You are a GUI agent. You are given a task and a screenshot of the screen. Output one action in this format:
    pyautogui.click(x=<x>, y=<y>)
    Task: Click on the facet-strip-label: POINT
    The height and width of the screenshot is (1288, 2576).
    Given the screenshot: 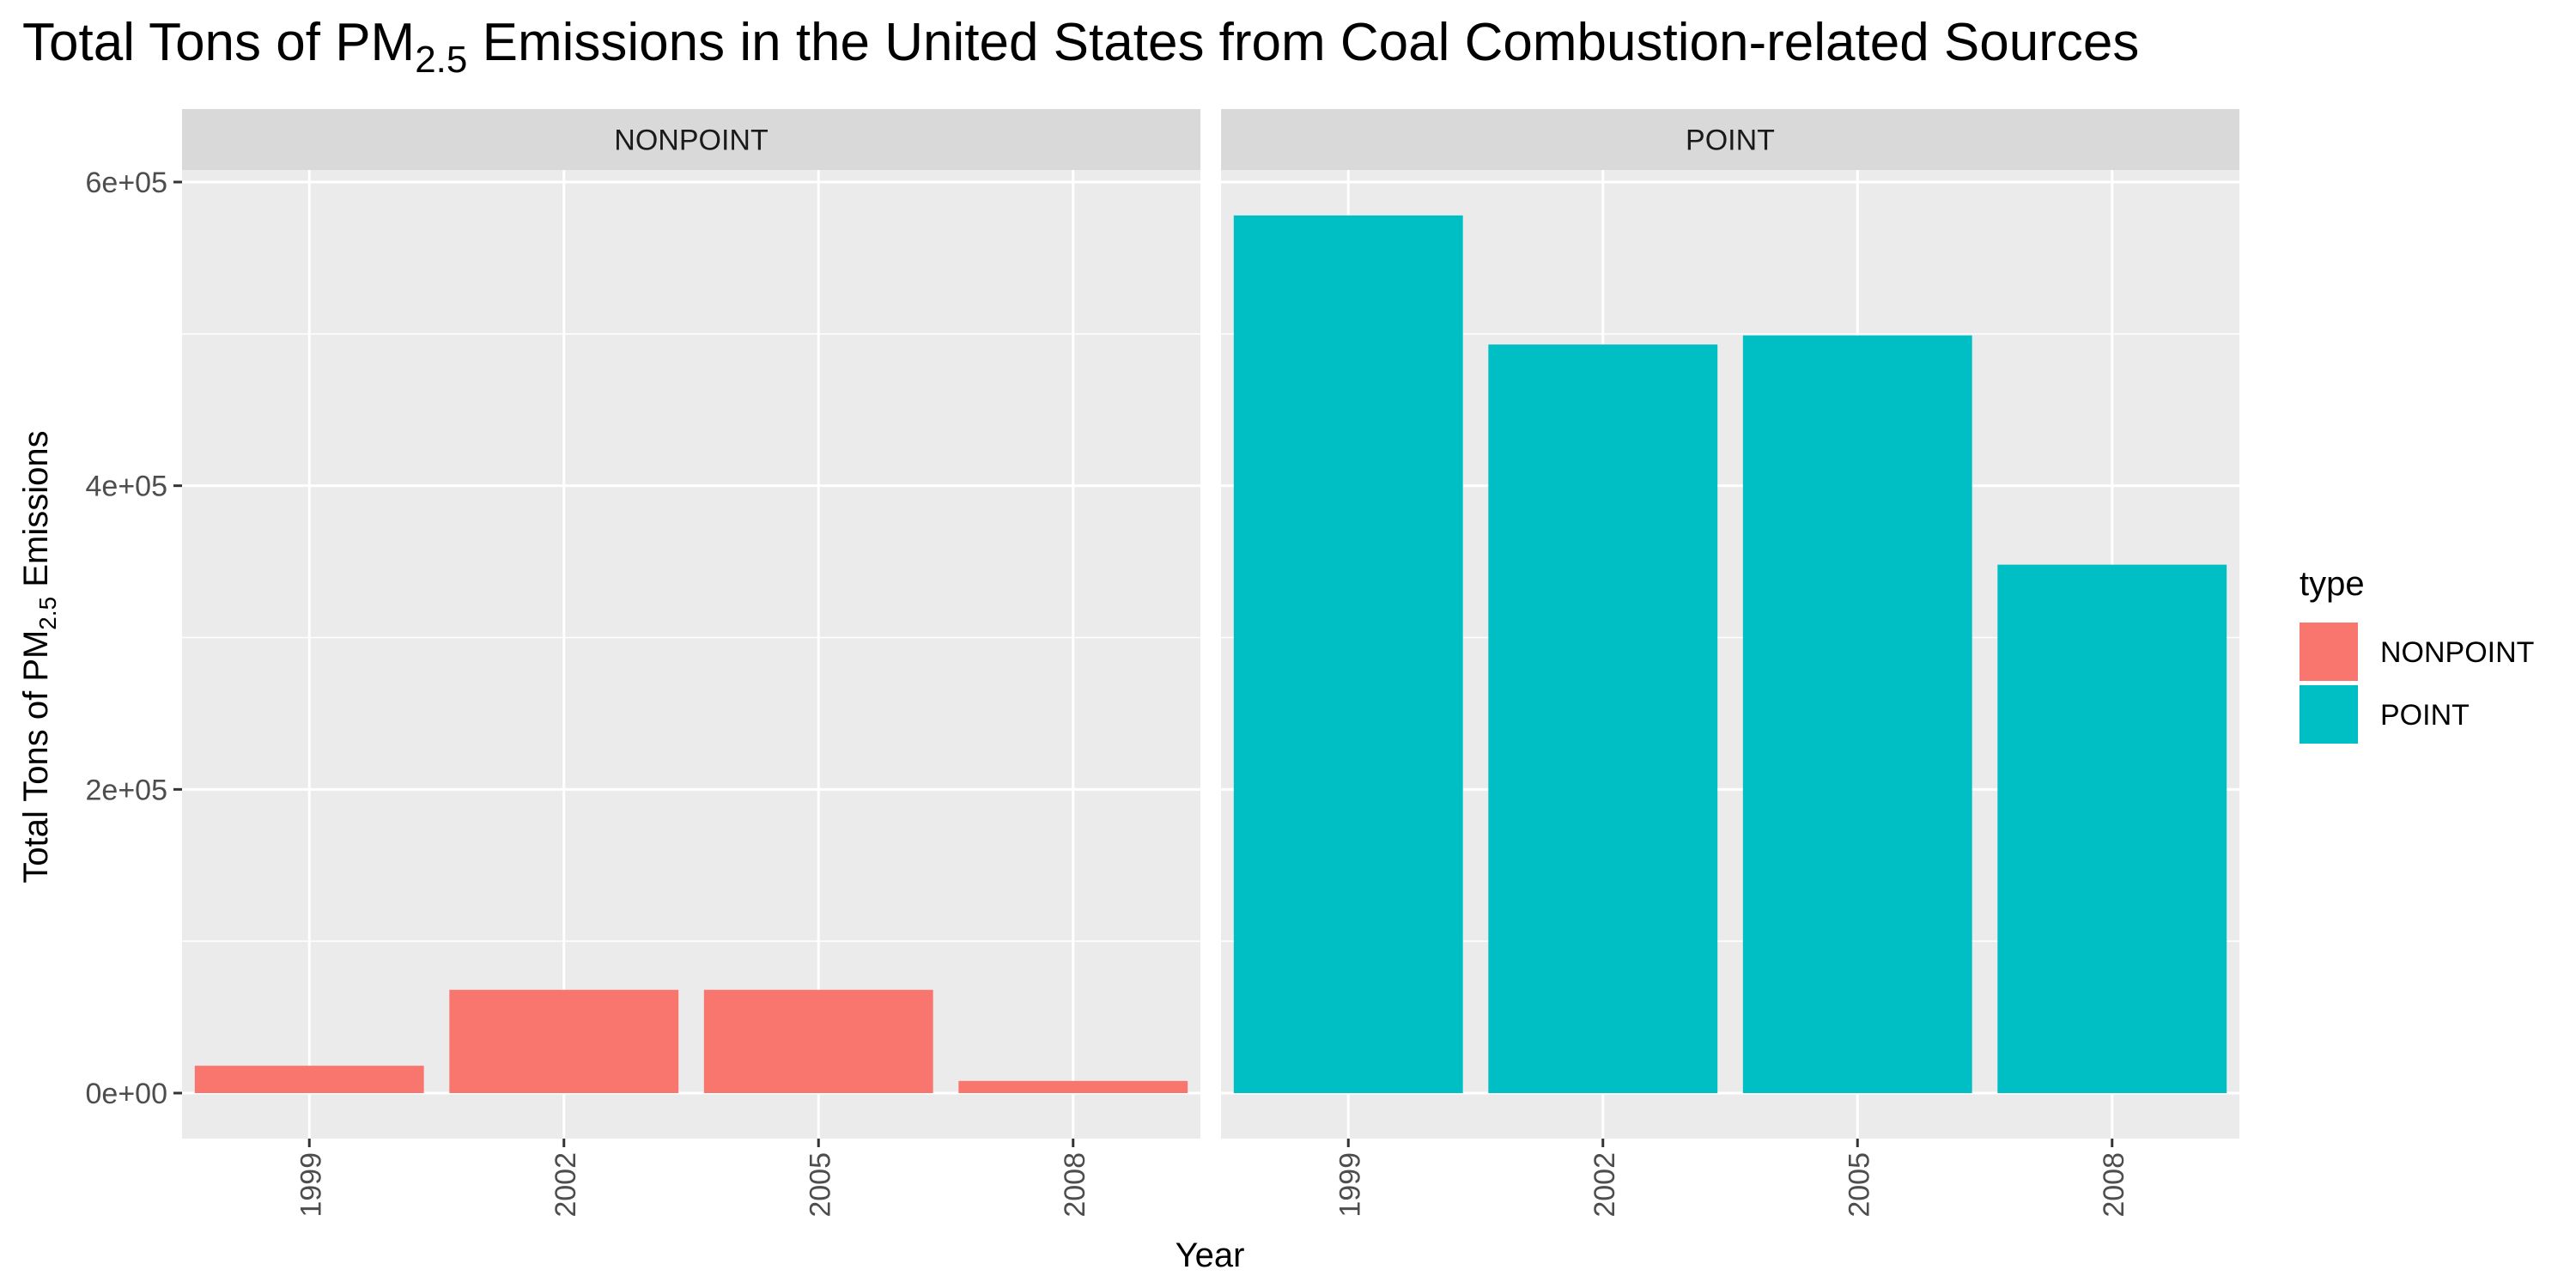 What is the action you would take?
    pyautogui.click(x=1730, y=141)
    